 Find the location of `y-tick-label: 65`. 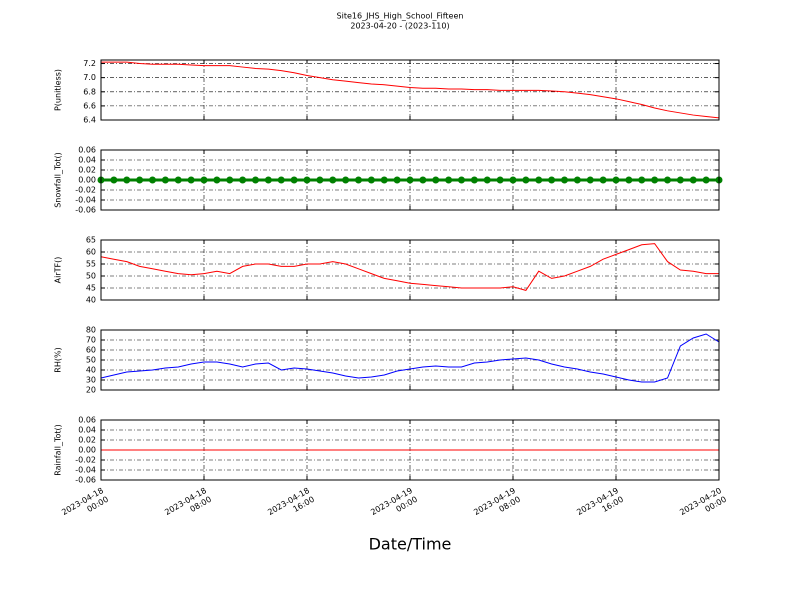

y-tick-label: 65 is located at coordinates (91, 240).